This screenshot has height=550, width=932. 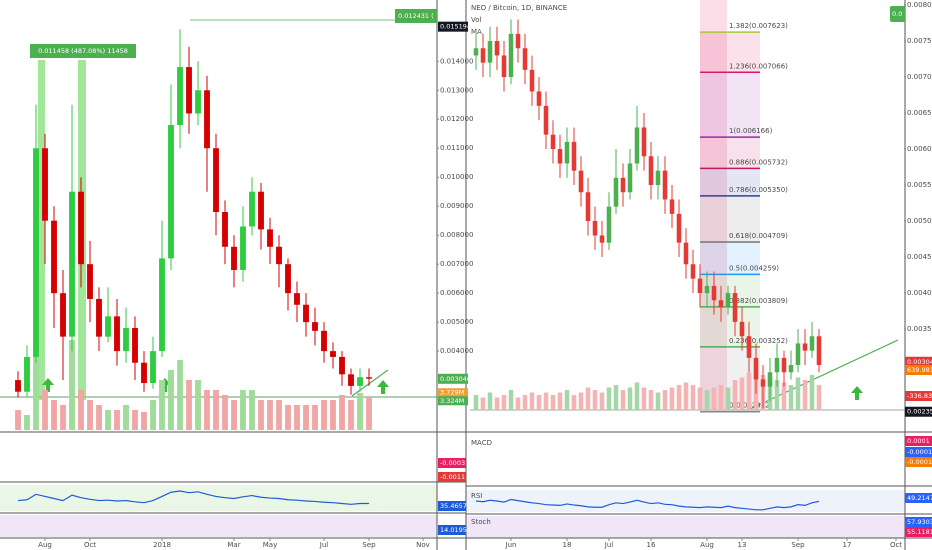 What do you see at coordinates (919, 221) in the screenshot?
I see `y-tick-label: 0.005000` at bounding box center [919, 221].